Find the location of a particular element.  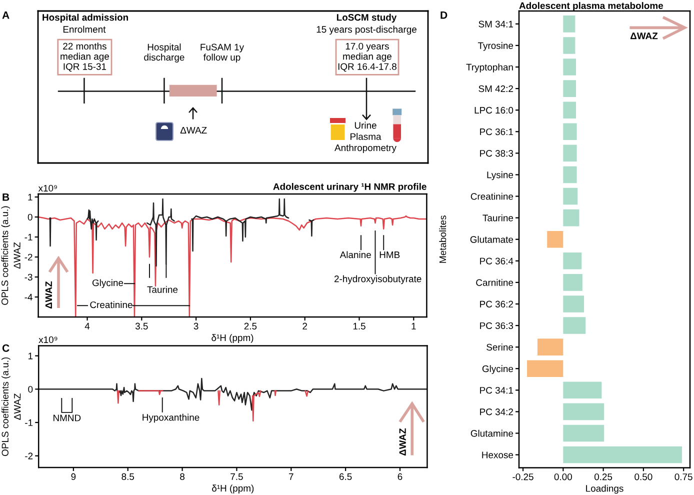

annotation: 2-hydroxyisobutyrate is located at coordinates (378, 279).